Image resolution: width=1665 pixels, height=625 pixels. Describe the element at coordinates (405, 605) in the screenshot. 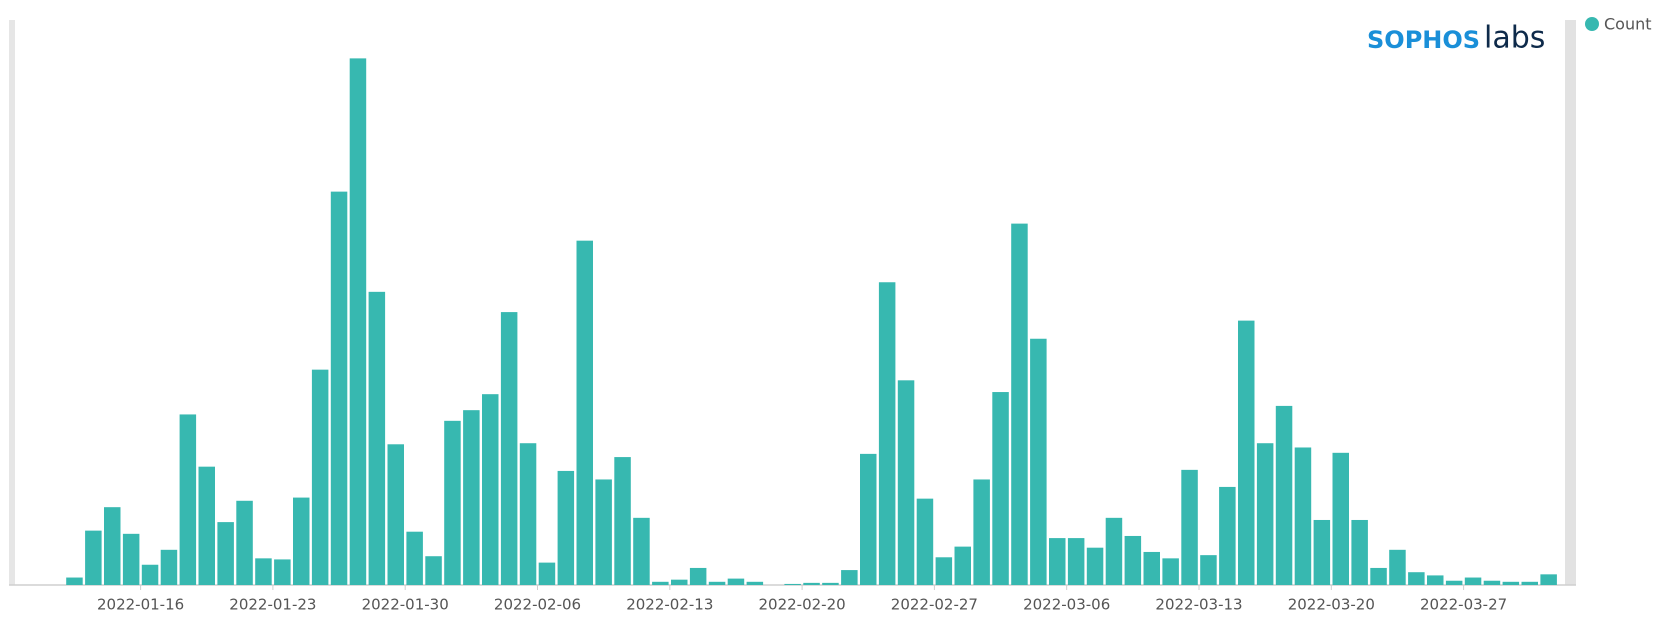

I see `x-tick-label: 2022-01-30` at that location.